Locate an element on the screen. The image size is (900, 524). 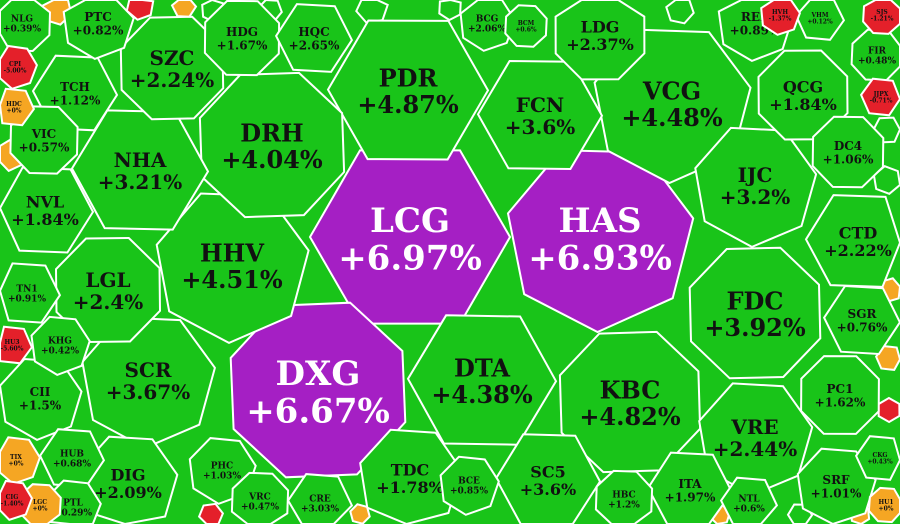
heatmap-cell-dc4: DC4+1.06% is located at coordinates (848, 152).